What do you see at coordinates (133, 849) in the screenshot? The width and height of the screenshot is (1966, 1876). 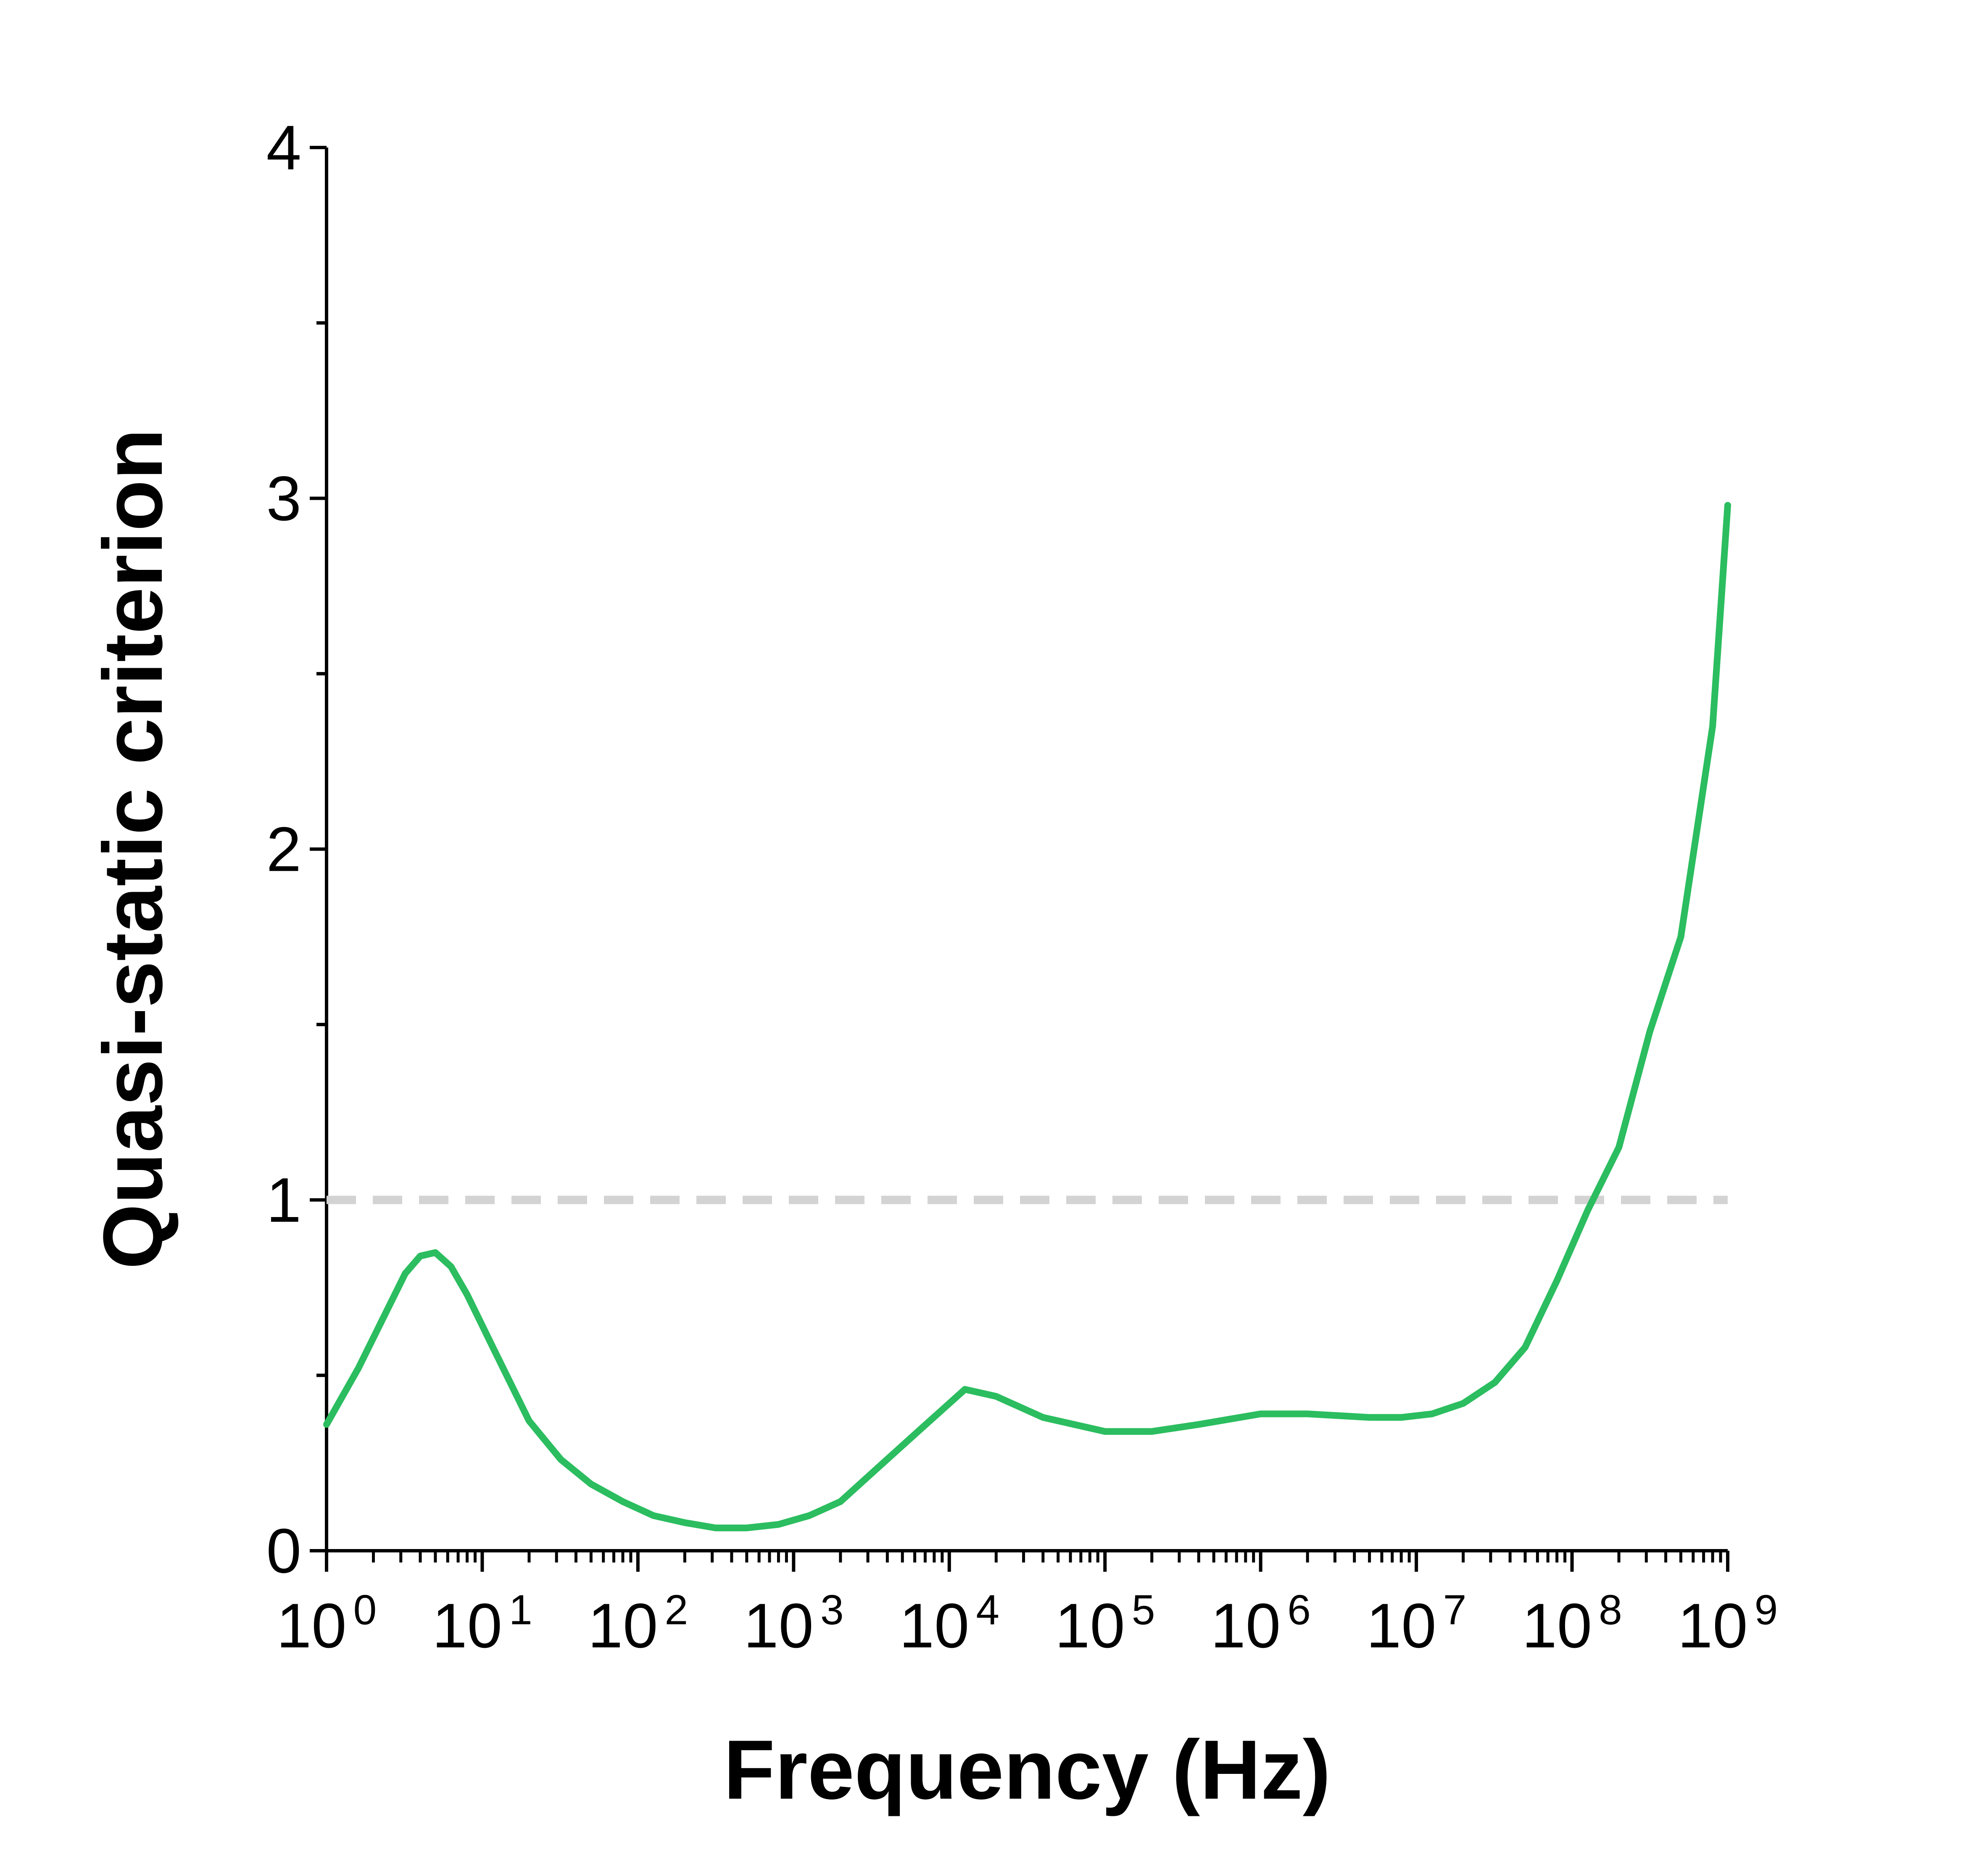 I see `y-axis-title: Quasi-static criterion` at bounding box center [133, 849].